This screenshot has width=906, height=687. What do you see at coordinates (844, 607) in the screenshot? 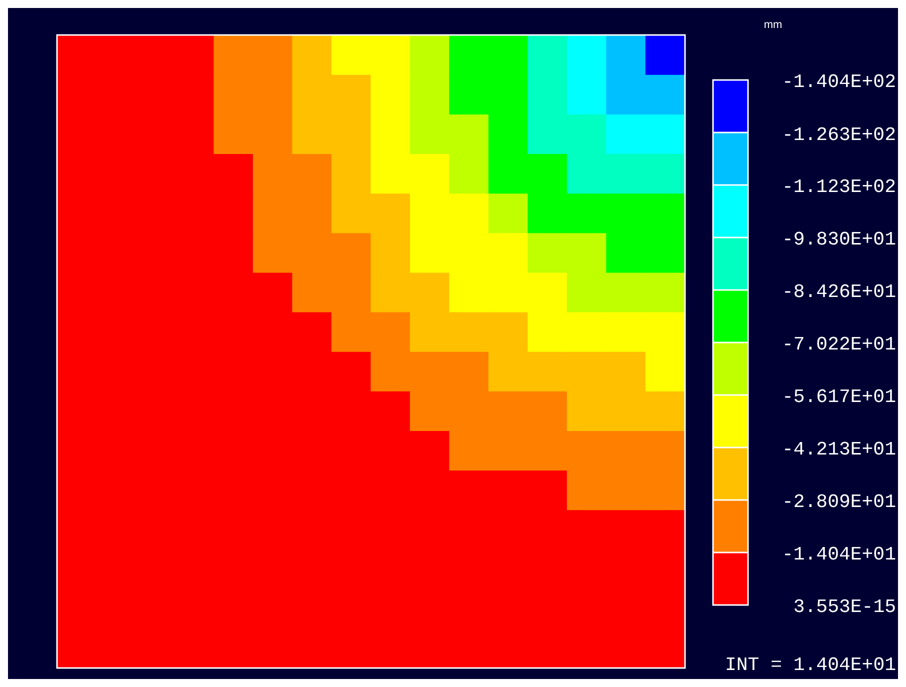
I see `color-bar-label: 3.553E-15` at bounding box center [844, 607].